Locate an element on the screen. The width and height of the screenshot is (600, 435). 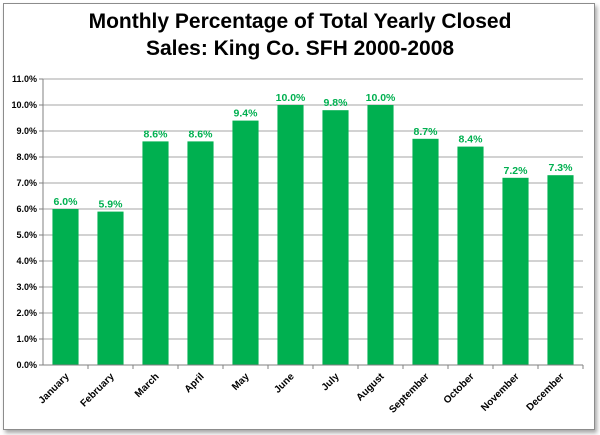
y-tick-label: 0.0% is located at coordinates (26, 365).